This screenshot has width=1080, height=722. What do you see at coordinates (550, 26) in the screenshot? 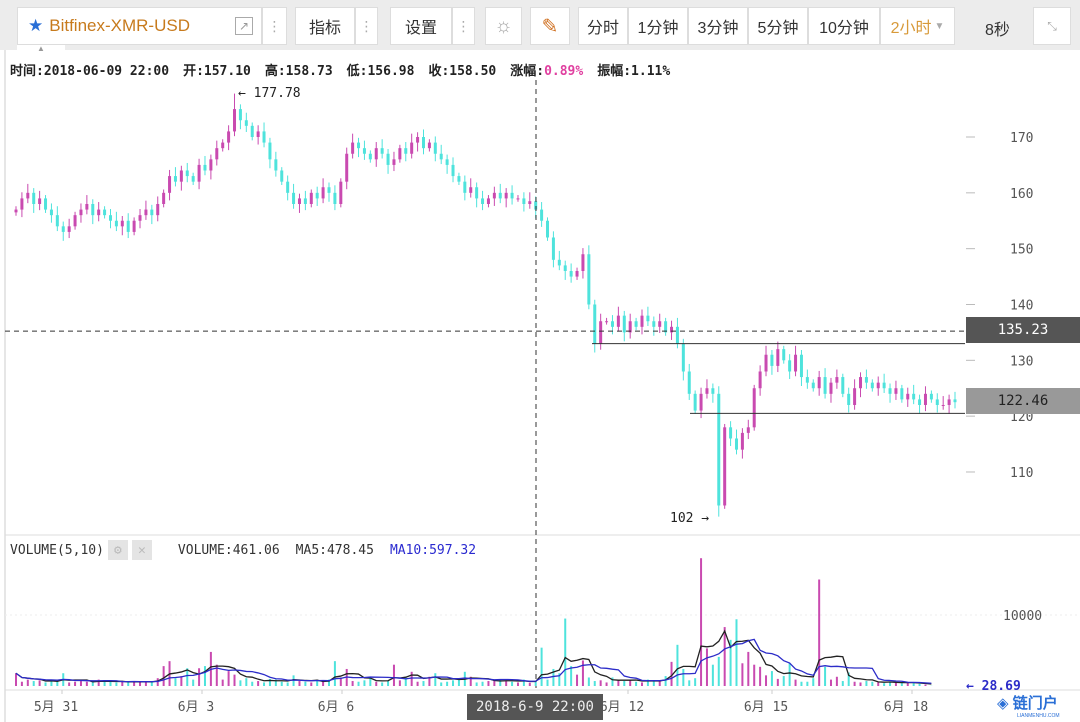
I see `draw-pencil-icon: ✎` at bounding box center [550, 26].